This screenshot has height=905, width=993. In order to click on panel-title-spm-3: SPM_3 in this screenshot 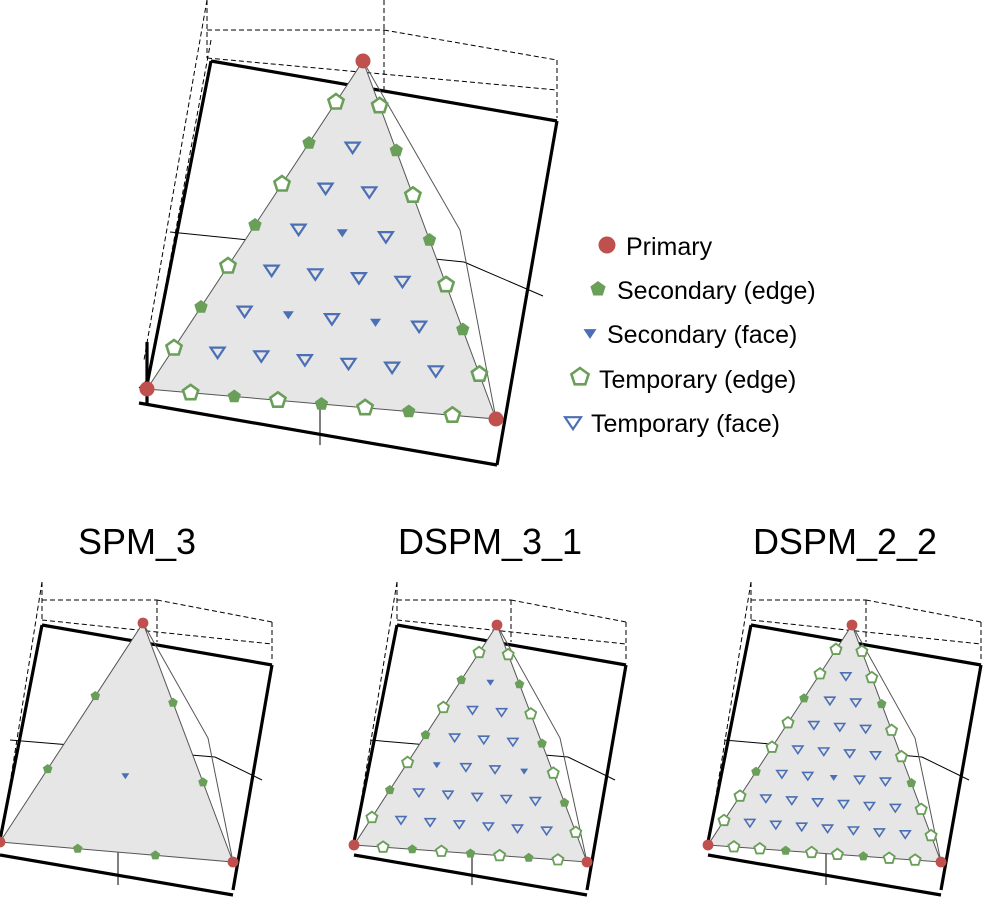, I will do `click(137, 541)`.